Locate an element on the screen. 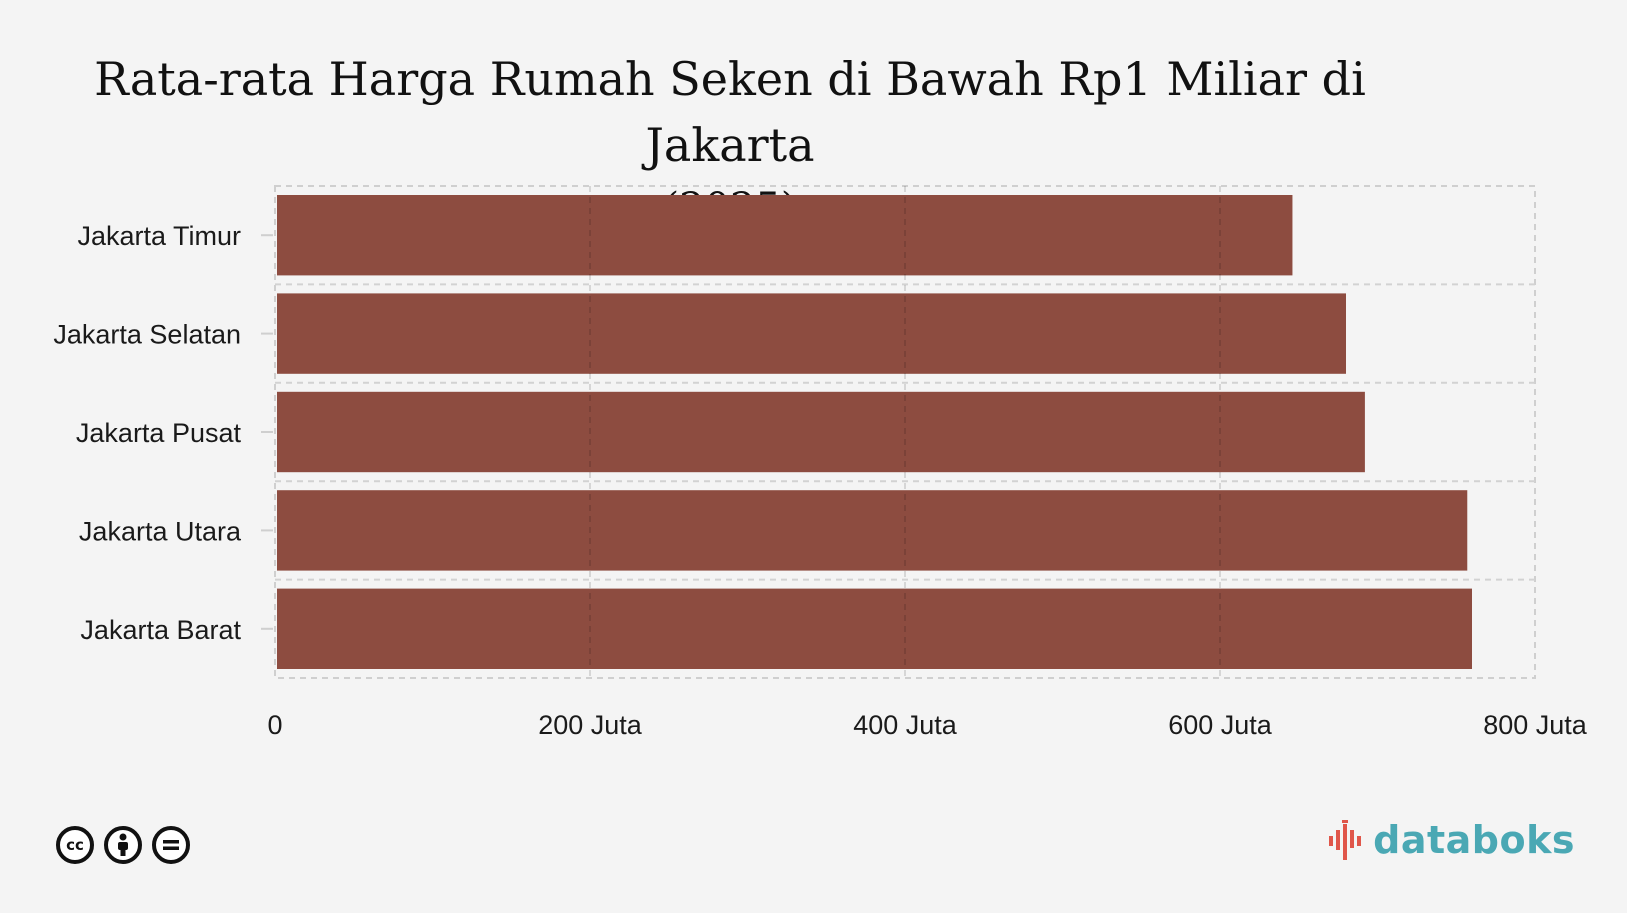 This screenshot has height=913, width=1627. brand-logo: databoks is located at coordinates (1450, 840).